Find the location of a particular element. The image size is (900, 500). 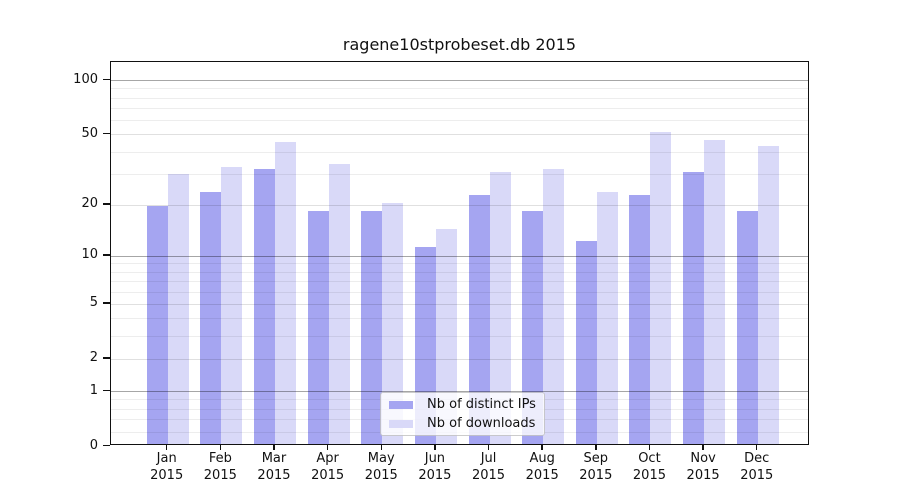

x-tick-jul is located at coordinates (488, 447).